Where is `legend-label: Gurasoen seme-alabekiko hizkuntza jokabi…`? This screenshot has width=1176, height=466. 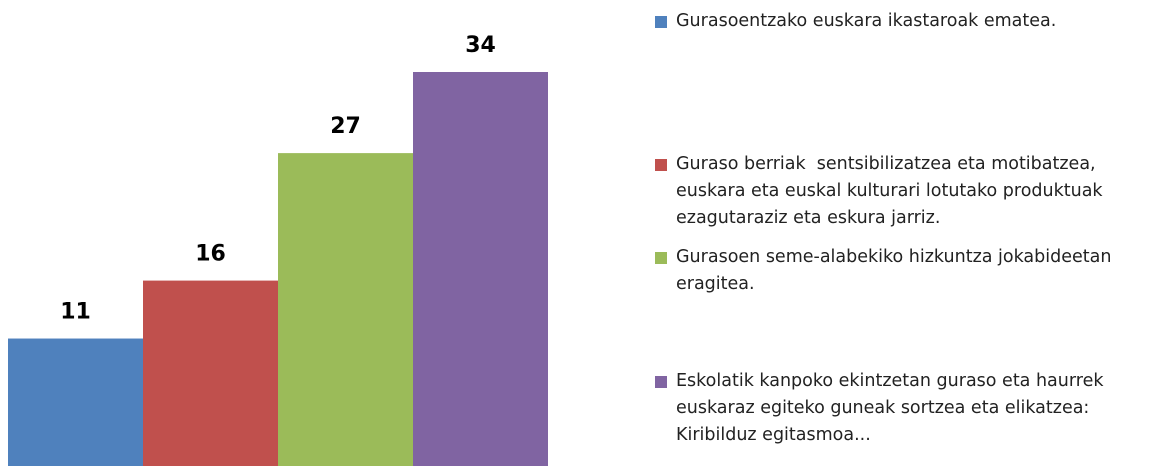
legend-label: Gurasoen seme-alabekiko hizkuntza jokabi… is located at coordinates (897, 270).